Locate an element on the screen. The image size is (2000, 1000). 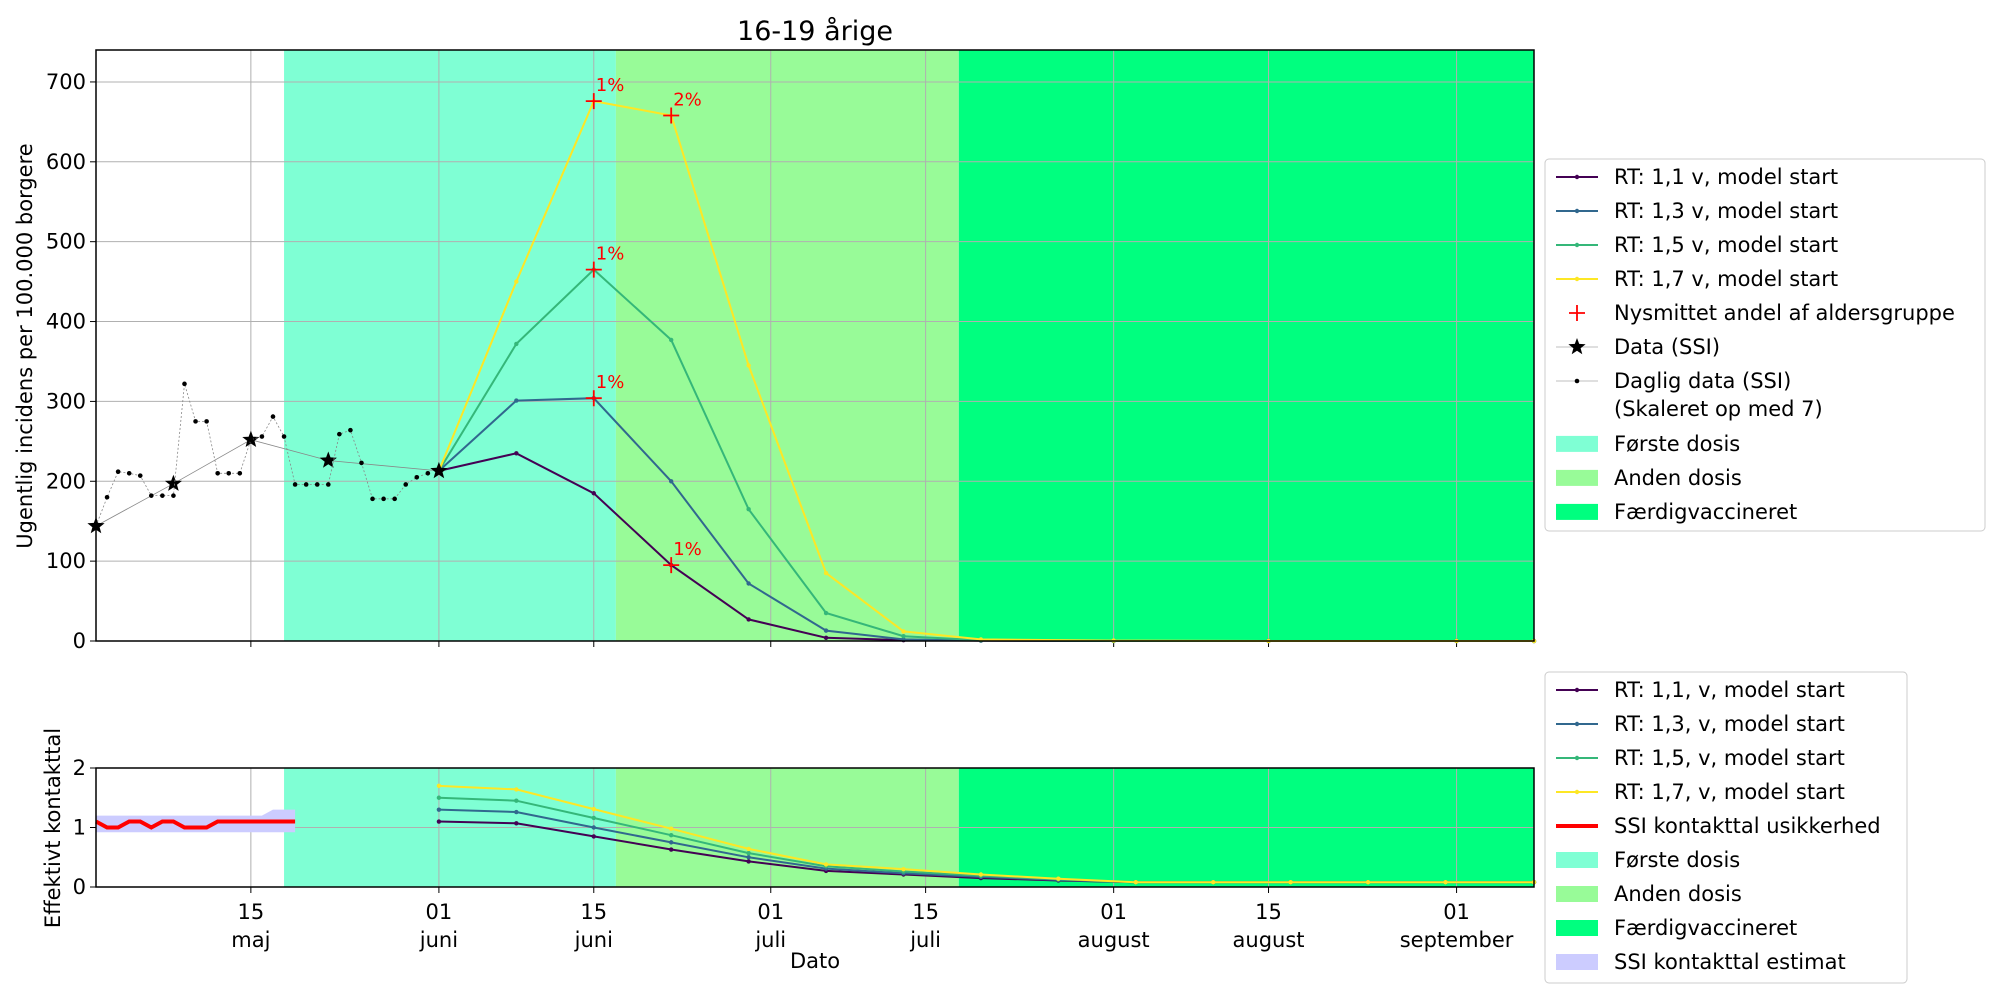
legend-item-label: SSI kontakttal estimat is located at coordinates (1730, 962).